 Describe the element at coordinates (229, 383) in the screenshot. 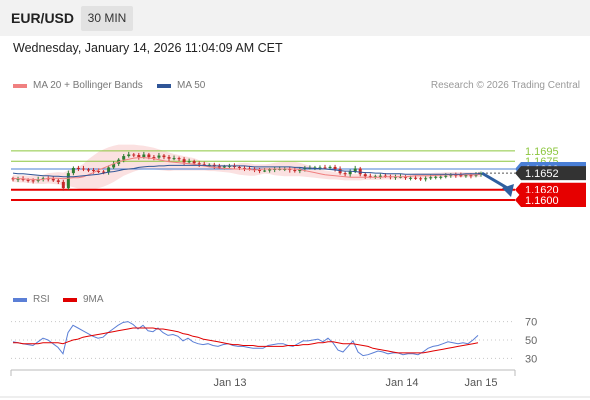

I see `x-tick-label: Jan 13` at that location.